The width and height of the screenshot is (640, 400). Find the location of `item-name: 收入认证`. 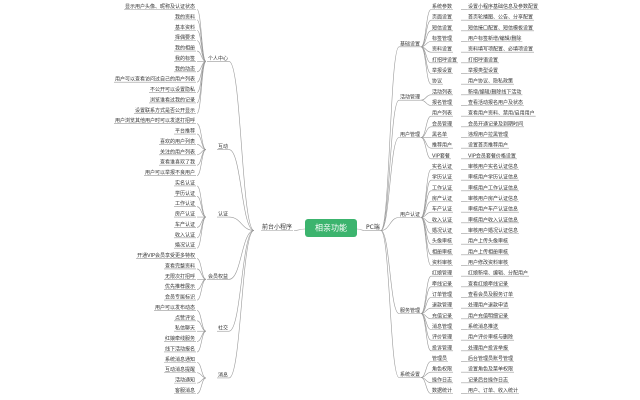

item-name: 收入认证 is located at coordinates (442, 219).